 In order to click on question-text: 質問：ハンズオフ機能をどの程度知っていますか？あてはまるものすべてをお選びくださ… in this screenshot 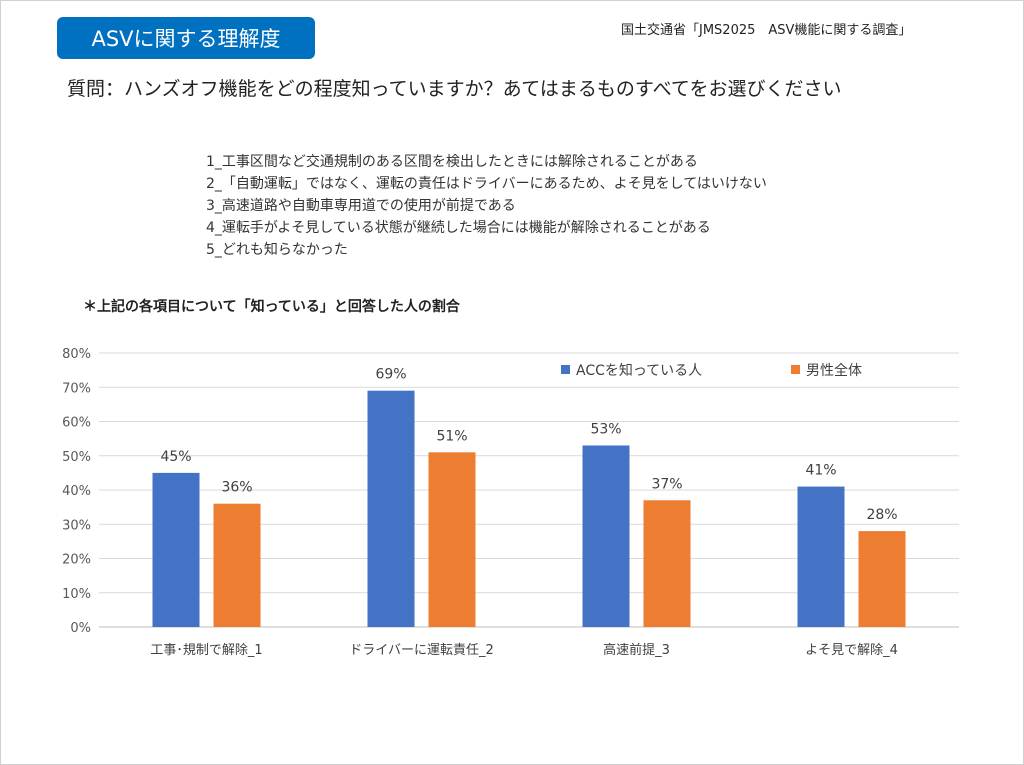, I will do `click(454, 89)`.